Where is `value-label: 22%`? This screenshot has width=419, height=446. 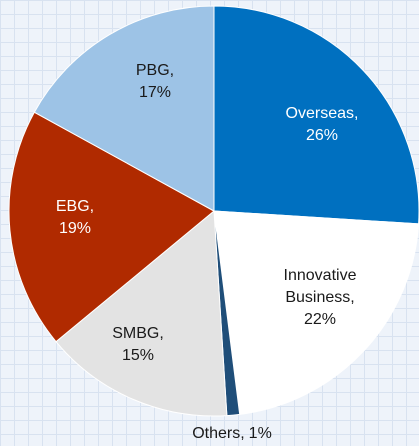 value-label: 22% is located at coordinates (320, 319).